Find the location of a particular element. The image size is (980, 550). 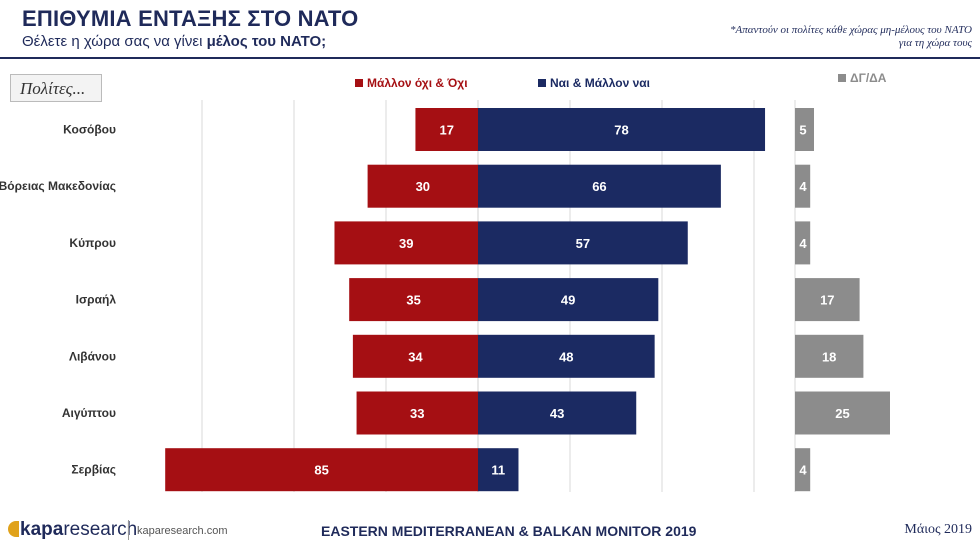

subtitle-bold: μέλος του ΝΑΤΟ; is located at coordinates (266, 41).